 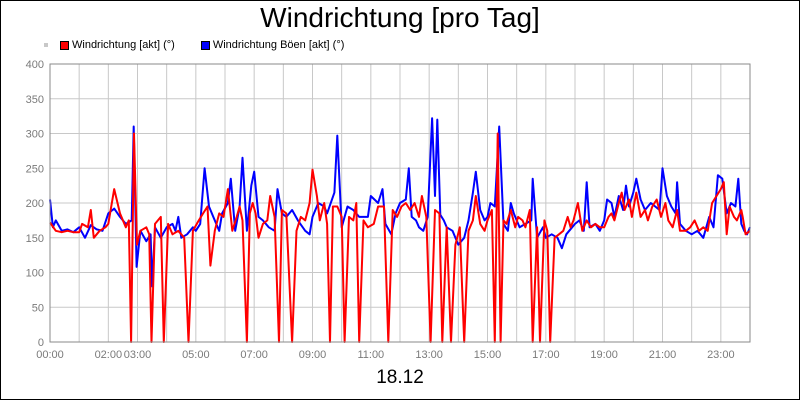 What do you see at coordinates (109, 355) in the screenshot?
I see `x-tick-label: 02:00` at bounding box center [109, 355].